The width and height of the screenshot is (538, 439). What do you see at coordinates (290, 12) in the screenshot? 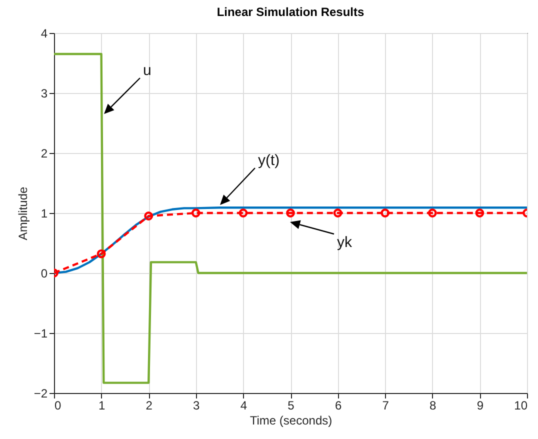
I see `chart-title: Linear Simulation Results` at bounding box center [290, 12].